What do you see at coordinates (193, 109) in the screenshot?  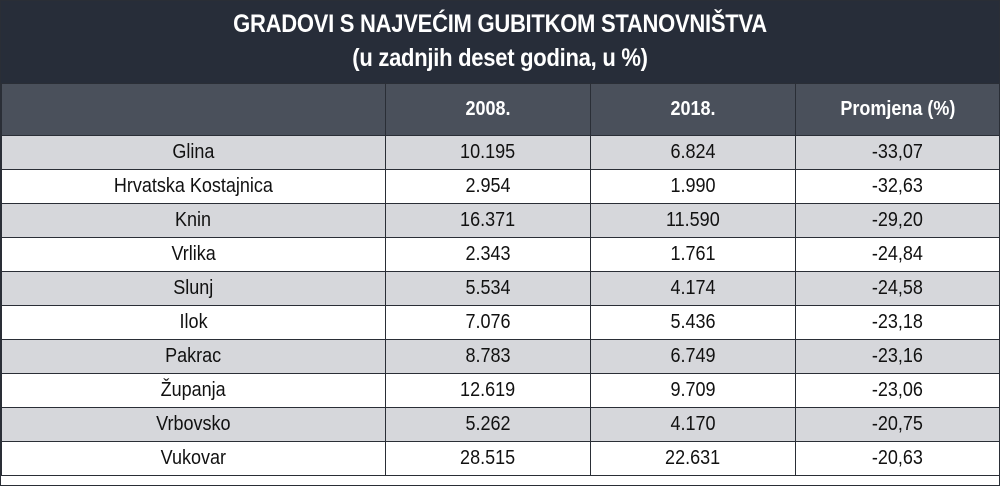 I see `column-header-city` at bounding box center [193, 109].